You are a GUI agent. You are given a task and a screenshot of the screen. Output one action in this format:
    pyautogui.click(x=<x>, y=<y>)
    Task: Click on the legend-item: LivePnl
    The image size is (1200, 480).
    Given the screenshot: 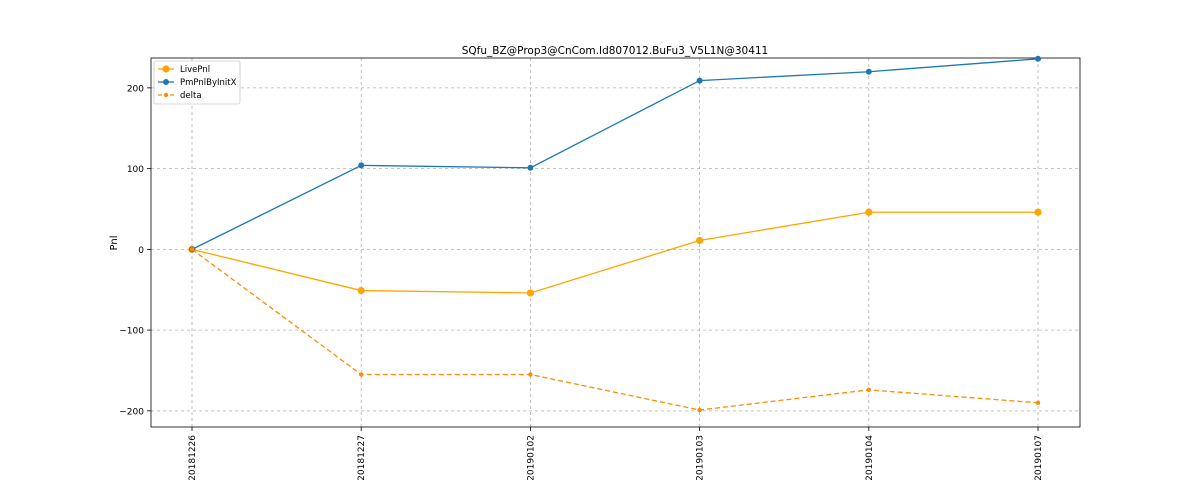 What is the action you would take?
    pyautogui.click(x=184, y=70)
    